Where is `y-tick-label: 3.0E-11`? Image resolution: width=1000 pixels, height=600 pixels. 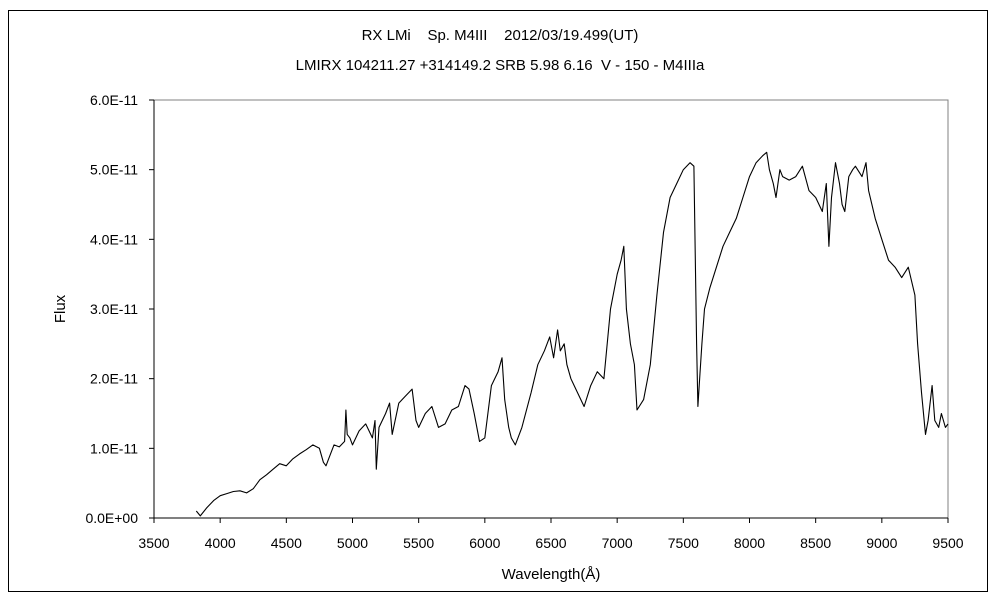
y-tick-label: 3.0E-11 is located at coordinates (114, 309).